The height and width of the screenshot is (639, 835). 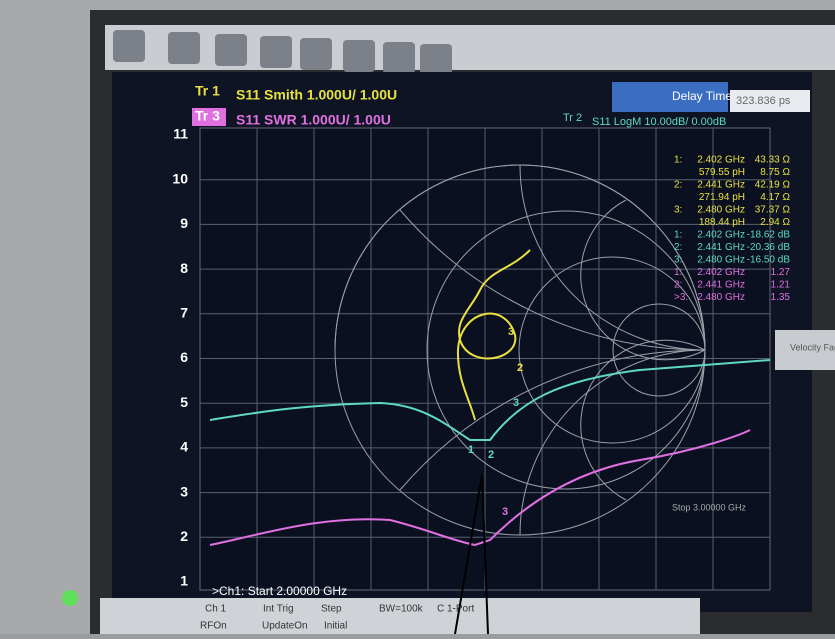 I want to click on trace-id: Tr 3, so click(x=207, y=116).